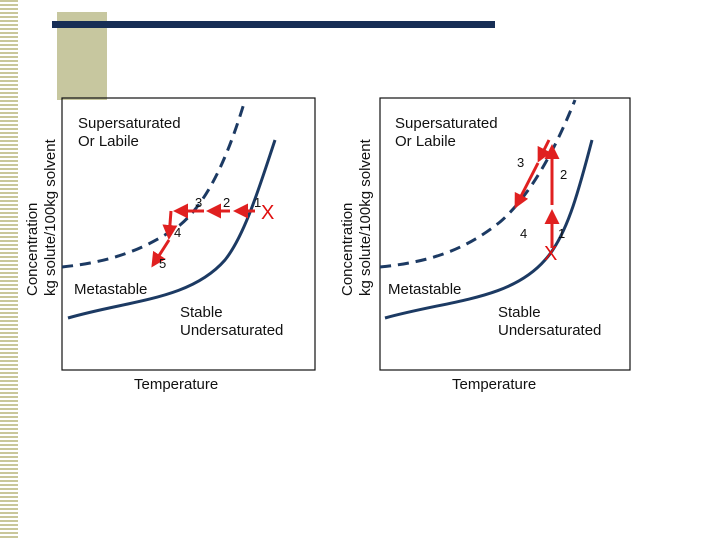  I want to click on right-start-mark: X, so click(550, 254).